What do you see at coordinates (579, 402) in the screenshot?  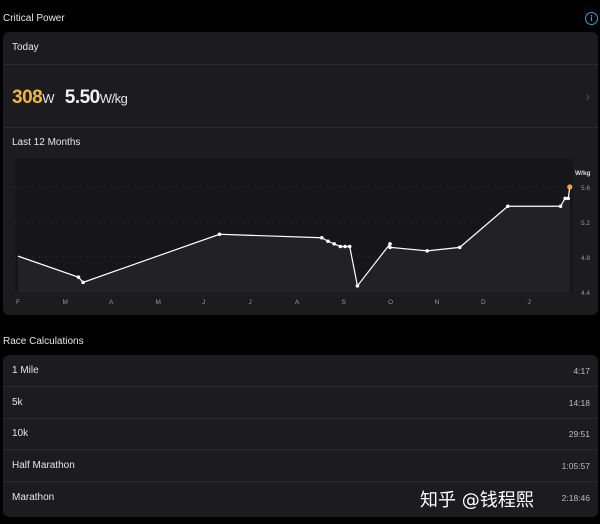 I see `race-time: 14:18` at bounding box center [579, 402].